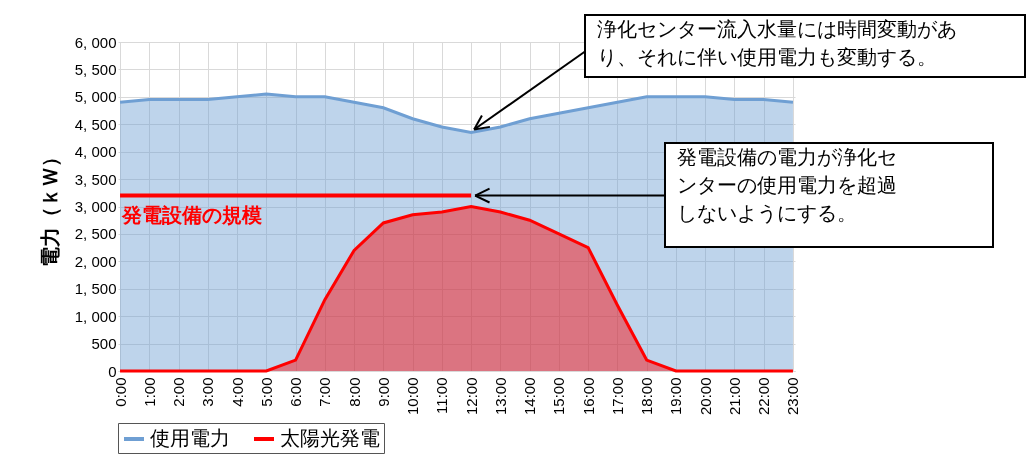 This screenshot has width=1029, height=474. I want to click on legend-label: 使用電力, so click(190, 438).